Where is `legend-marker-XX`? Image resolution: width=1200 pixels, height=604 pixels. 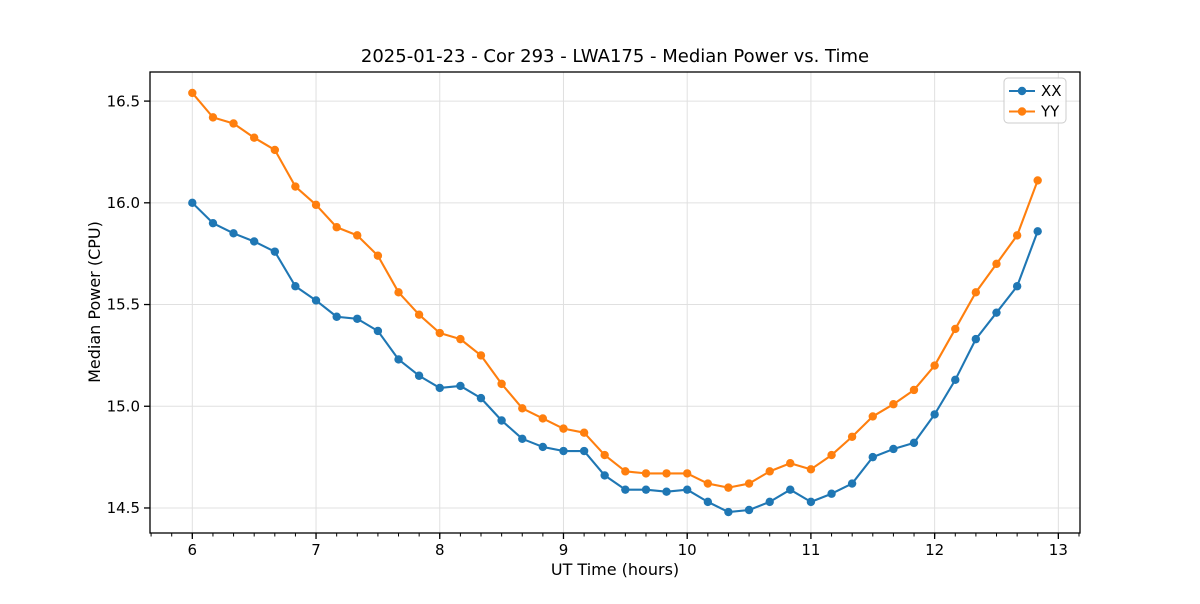
legend-marker-XX is located at coordinates (1022, 91).